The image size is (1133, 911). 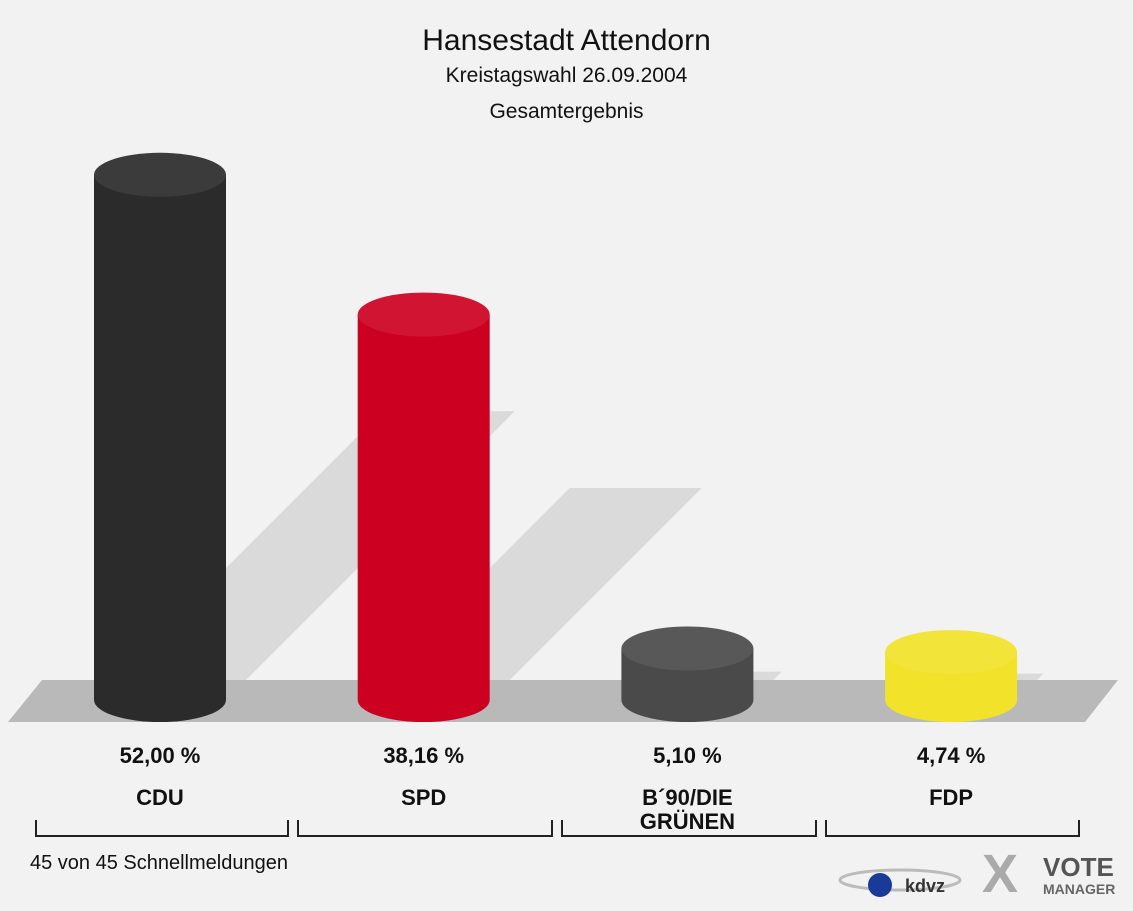 I want to click on chart-title: Hansestadt Attendorn, so click(x=566, y=40).